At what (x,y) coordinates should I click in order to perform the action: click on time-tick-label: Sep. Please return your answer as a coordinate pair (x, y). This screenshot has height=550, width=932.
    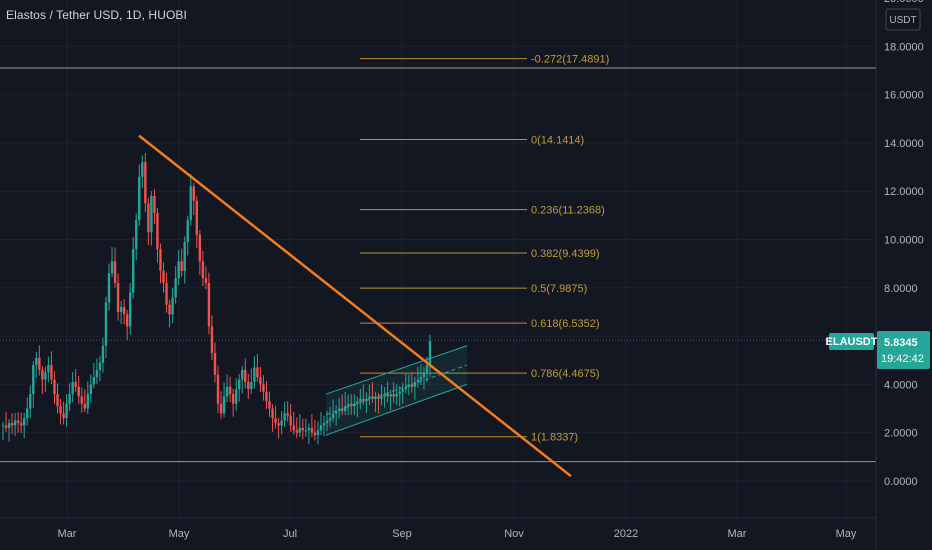
    Looking at the image, I should click on (402, 534).